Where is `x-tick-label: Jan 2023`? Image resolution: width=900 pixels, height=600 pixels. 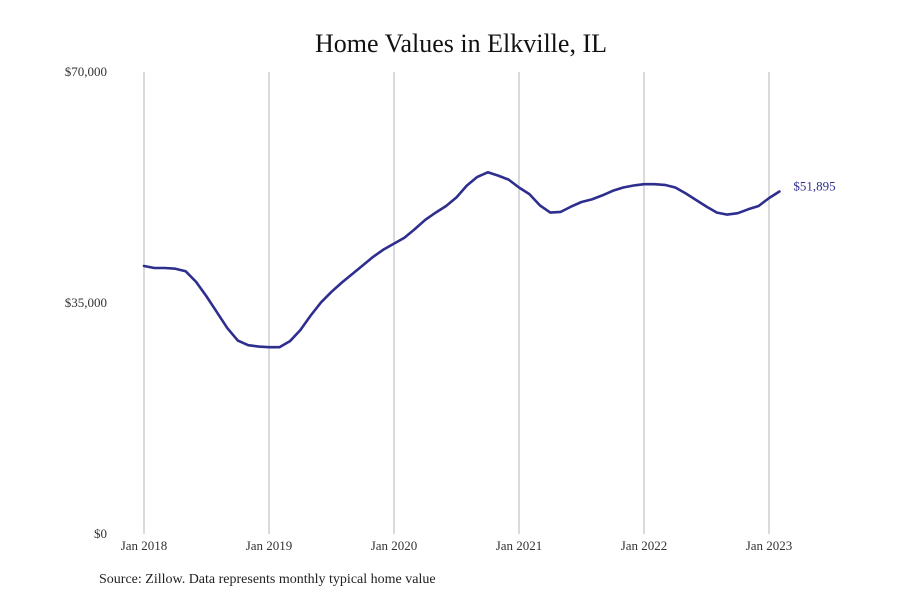 x-tick-label: Jan 2023 is located at coordinates (769, 545).